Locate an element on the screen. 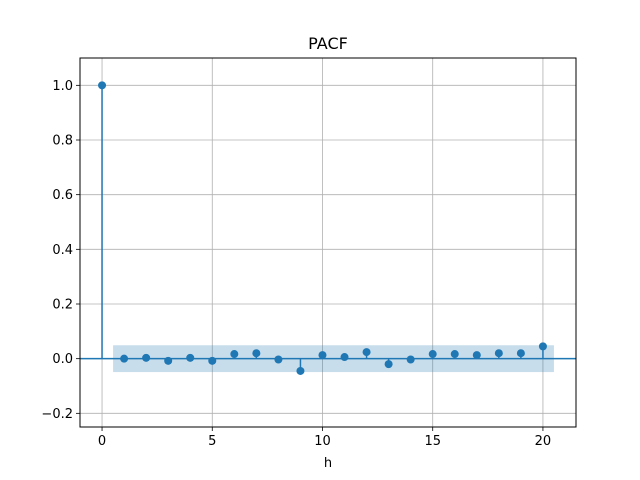 The height and width of the screenshot is (480, 640). x-tick-label: 20 is located at coordinates (543, 441).